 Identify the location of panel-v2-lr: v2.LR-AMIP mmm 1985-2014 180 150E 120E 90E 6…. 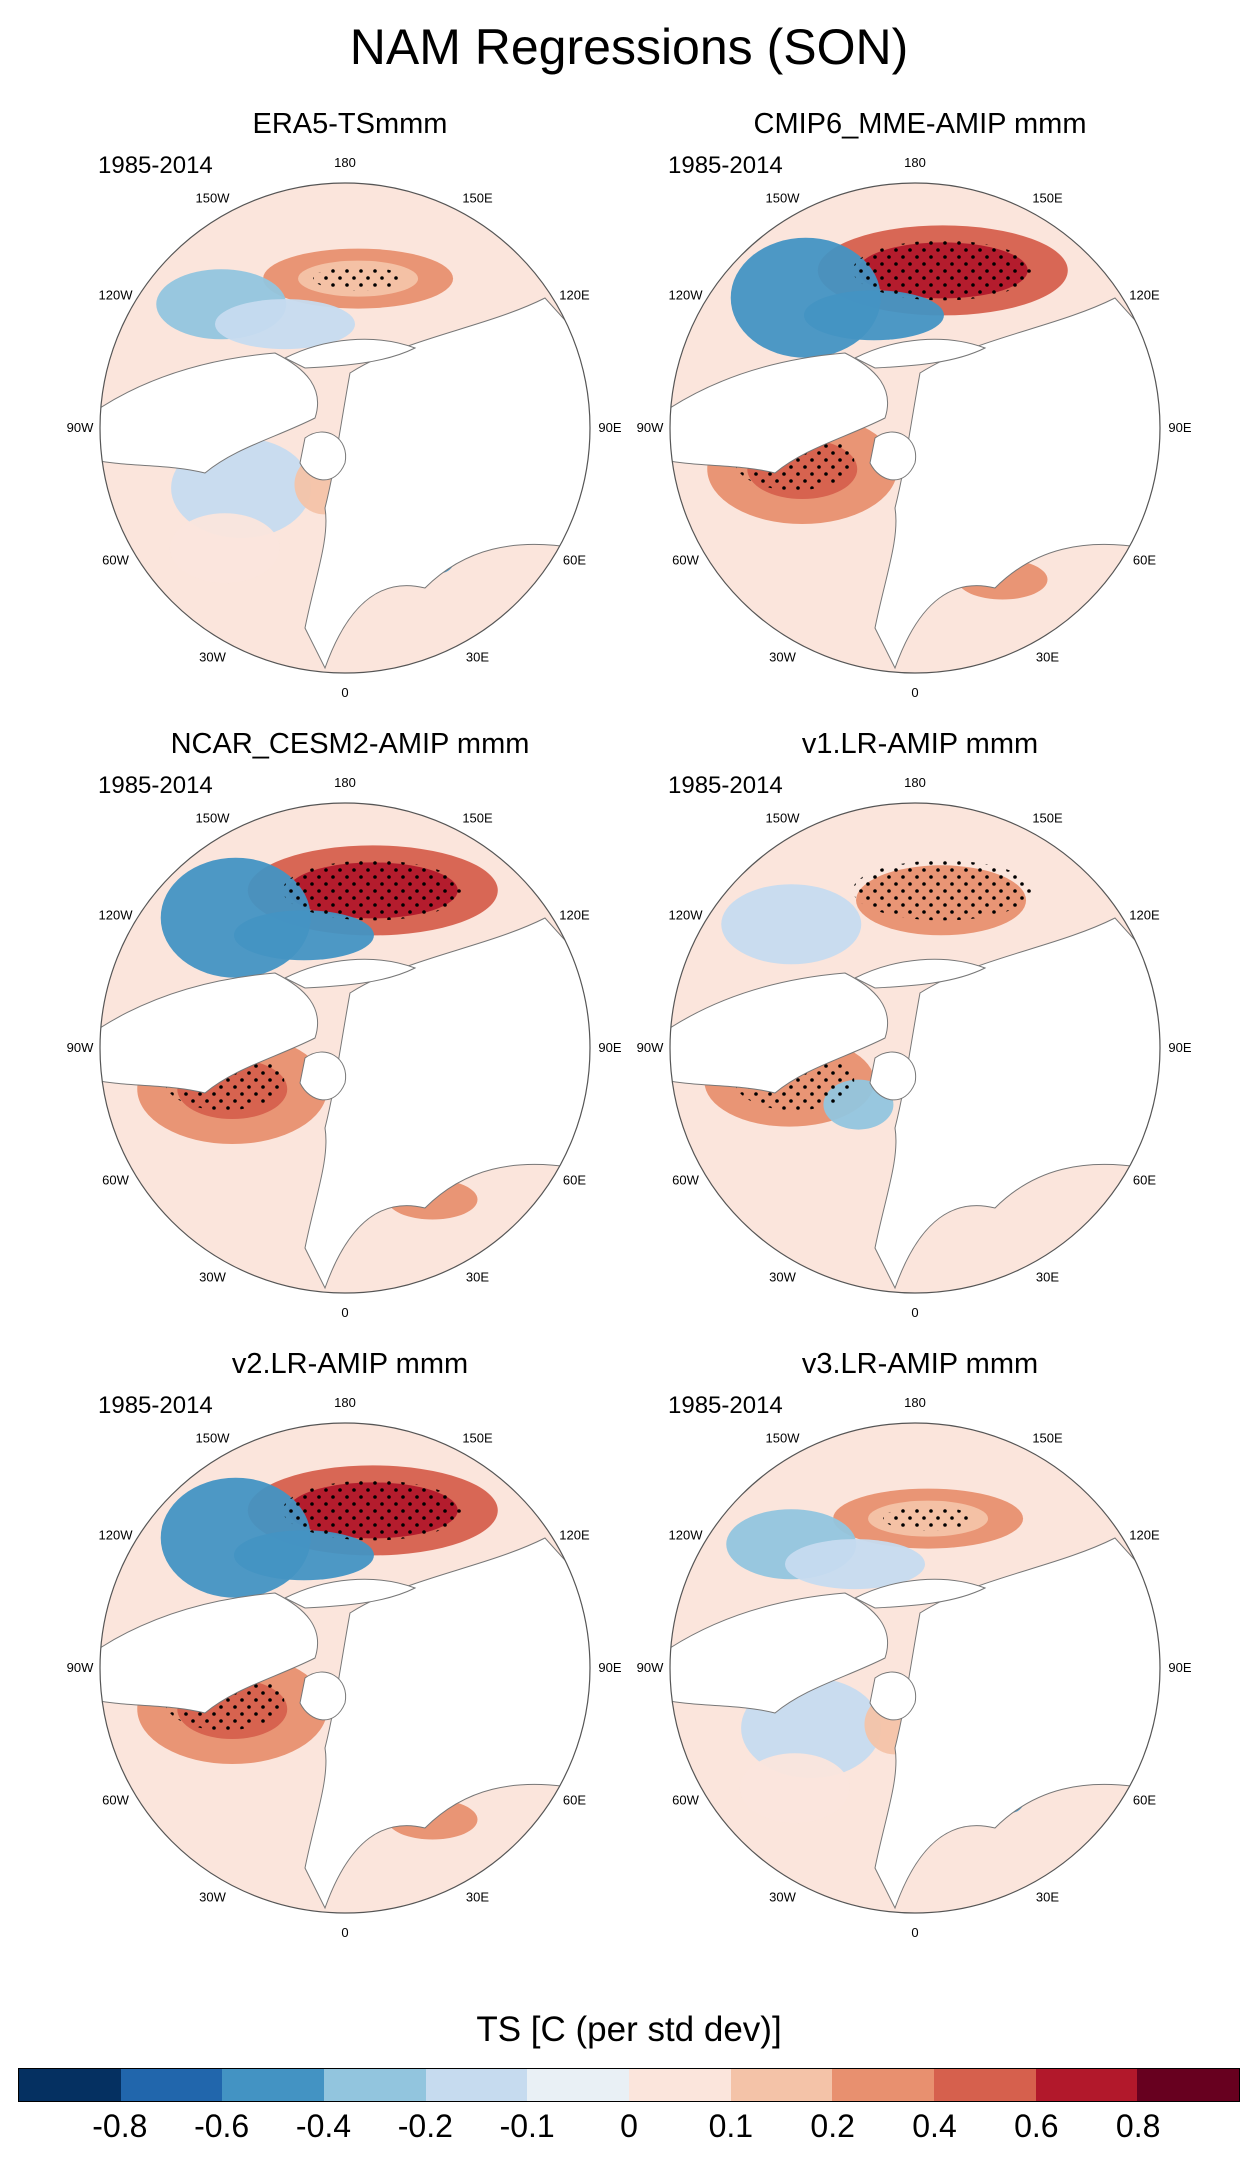
(348, 1644).